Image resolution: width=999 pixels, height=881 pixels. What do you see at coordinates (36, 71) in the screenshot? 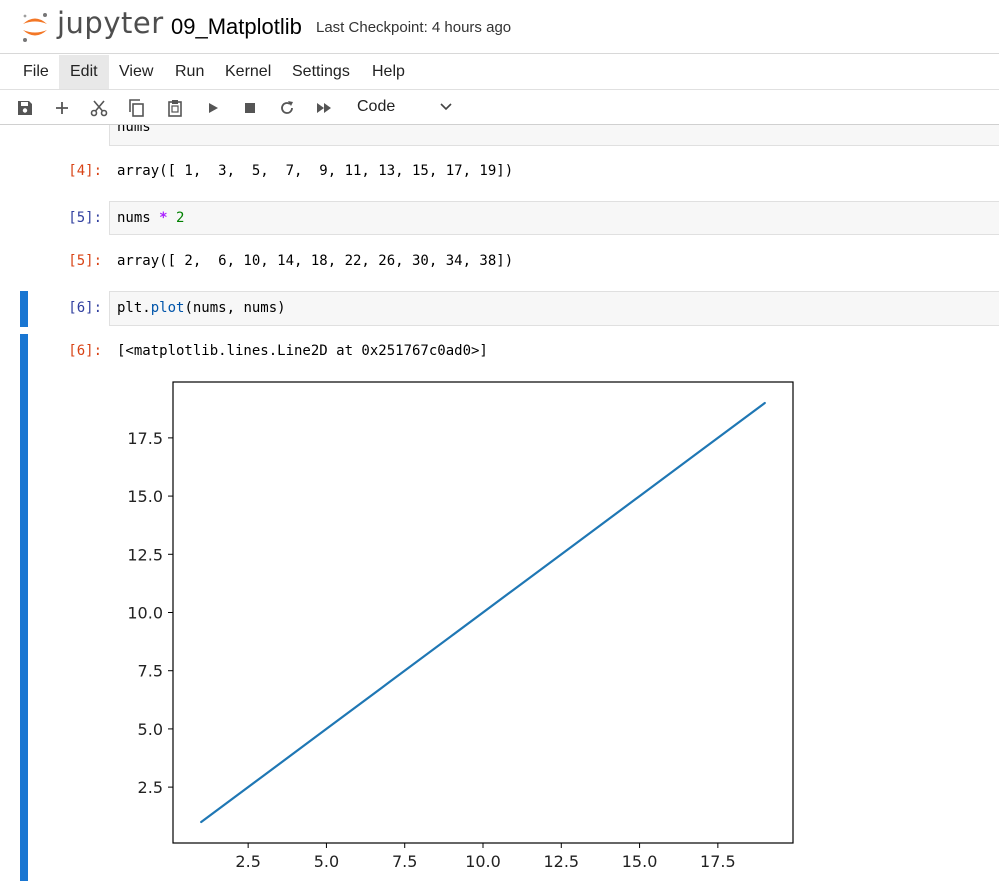
I see `menu-file: File` at bounding box center [36, 71].